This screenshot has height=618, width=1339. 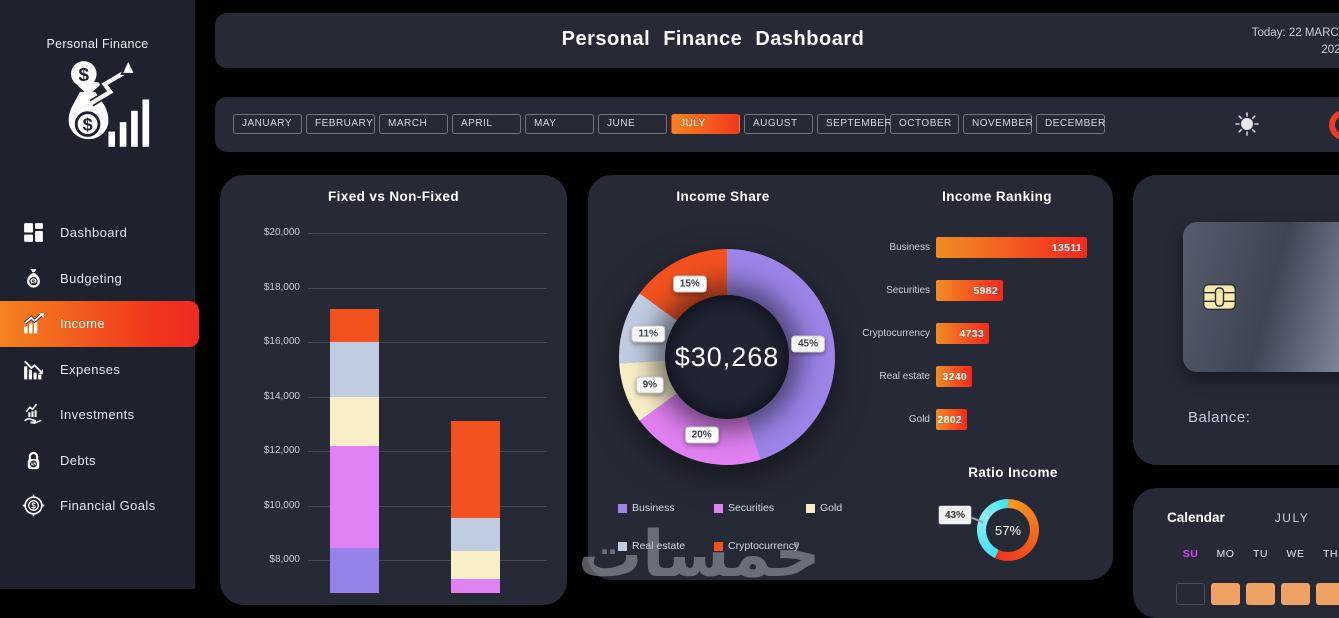 What do you see at coordinates (78, 460) in the screenshot?
I see `sidebar-item-label: Debts` at bounding box center [78, 460].